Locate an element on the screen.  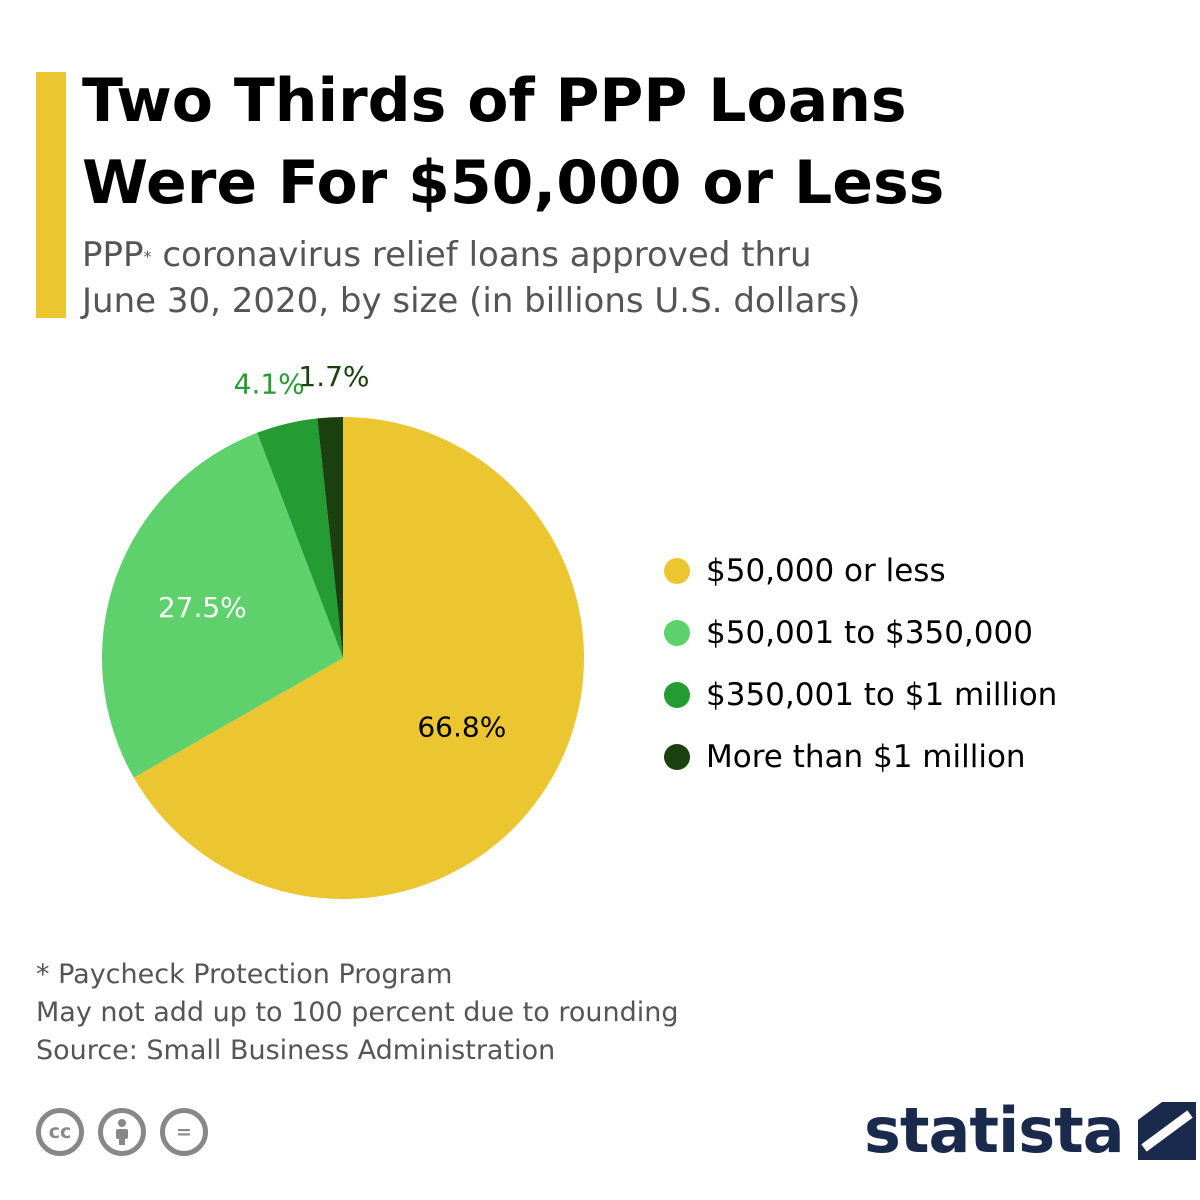
footnote-program: * Paycheck Protection Program is located at coordinates (244, 974).